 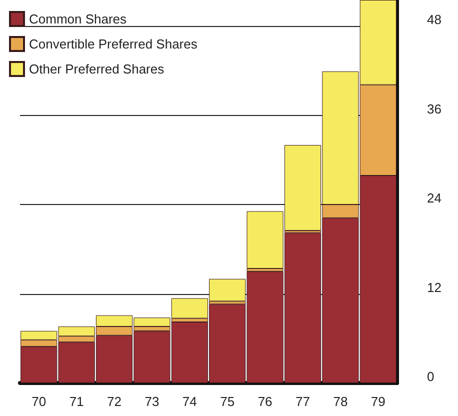 What do you see at coordinates (78, 19) in the screenshot?
I see `legend-label: Common Shares` at bounding box center [78, 19].